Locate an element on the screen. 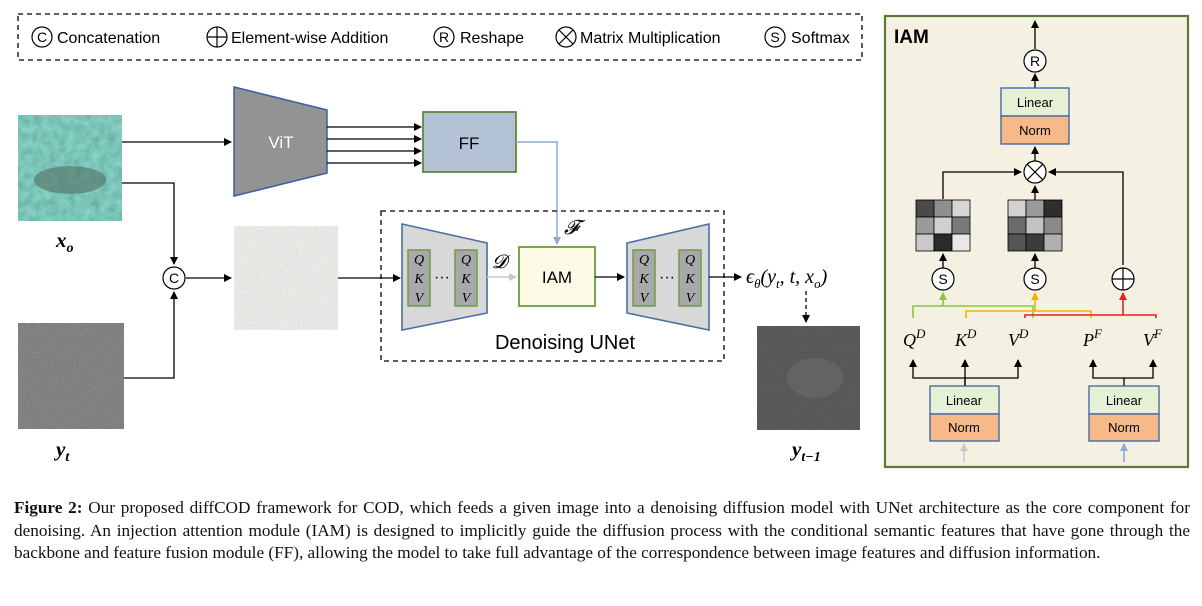  iam-block is located at coordinates (557, 276).